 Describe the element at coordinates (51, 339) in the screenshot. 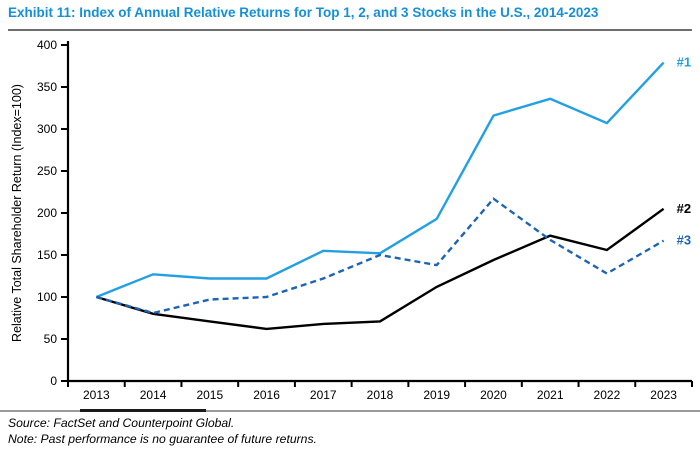

I see `y-tick-label: 50` at that location.